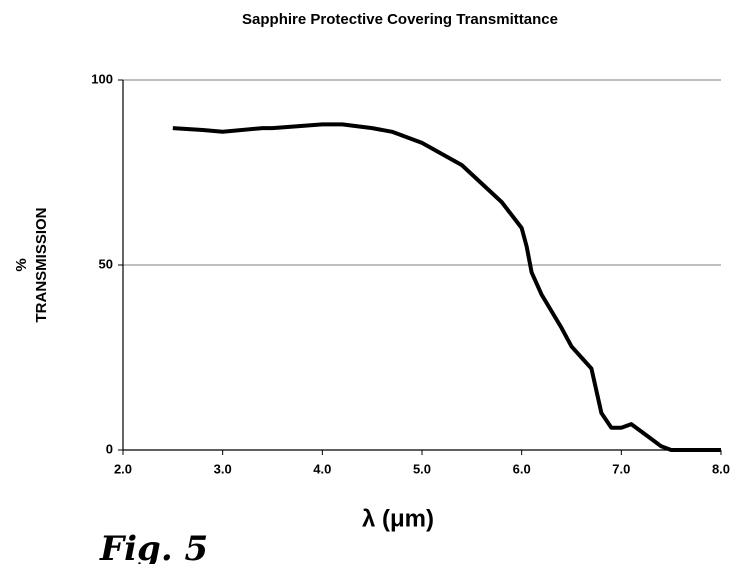  I want to click on x-tick-label: 5.0, so click(422, 468).